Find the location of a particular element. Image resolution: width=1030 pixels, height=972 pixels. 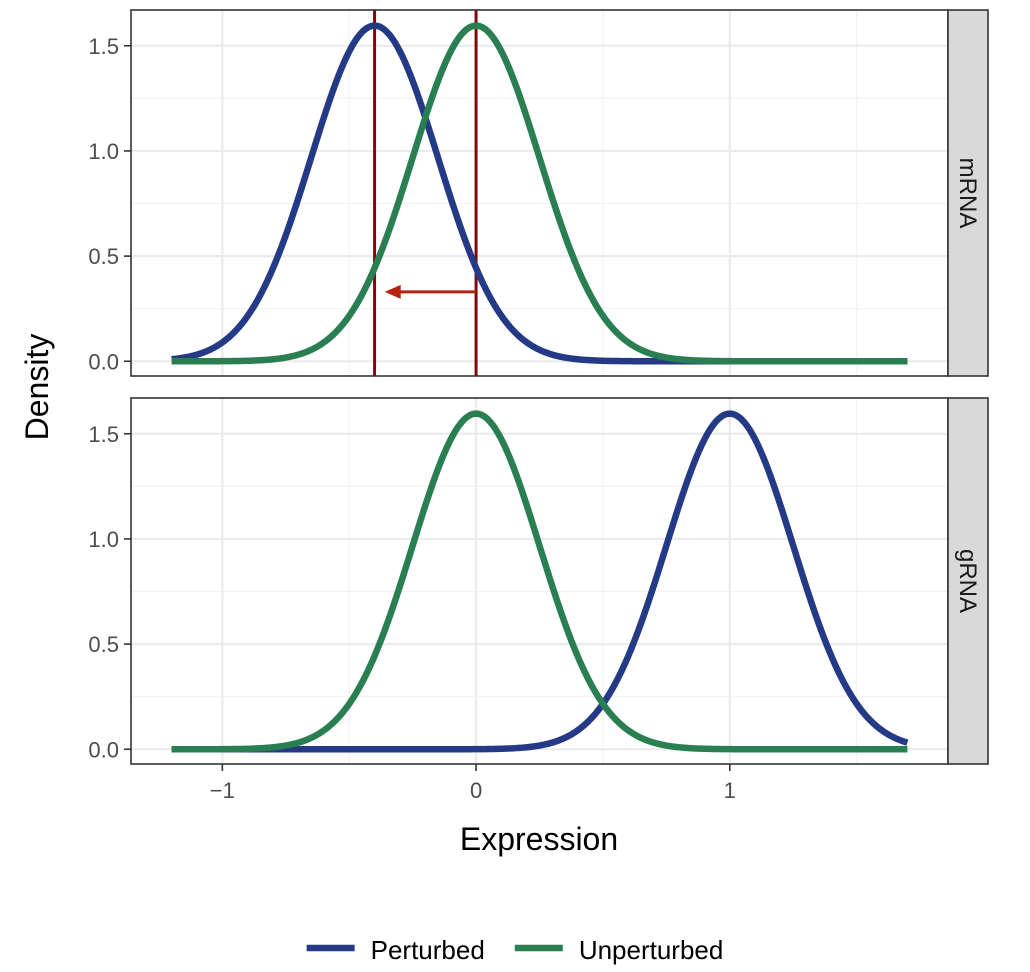

legend: Perturbed Unperturbed is located at coordinates (515, 950).